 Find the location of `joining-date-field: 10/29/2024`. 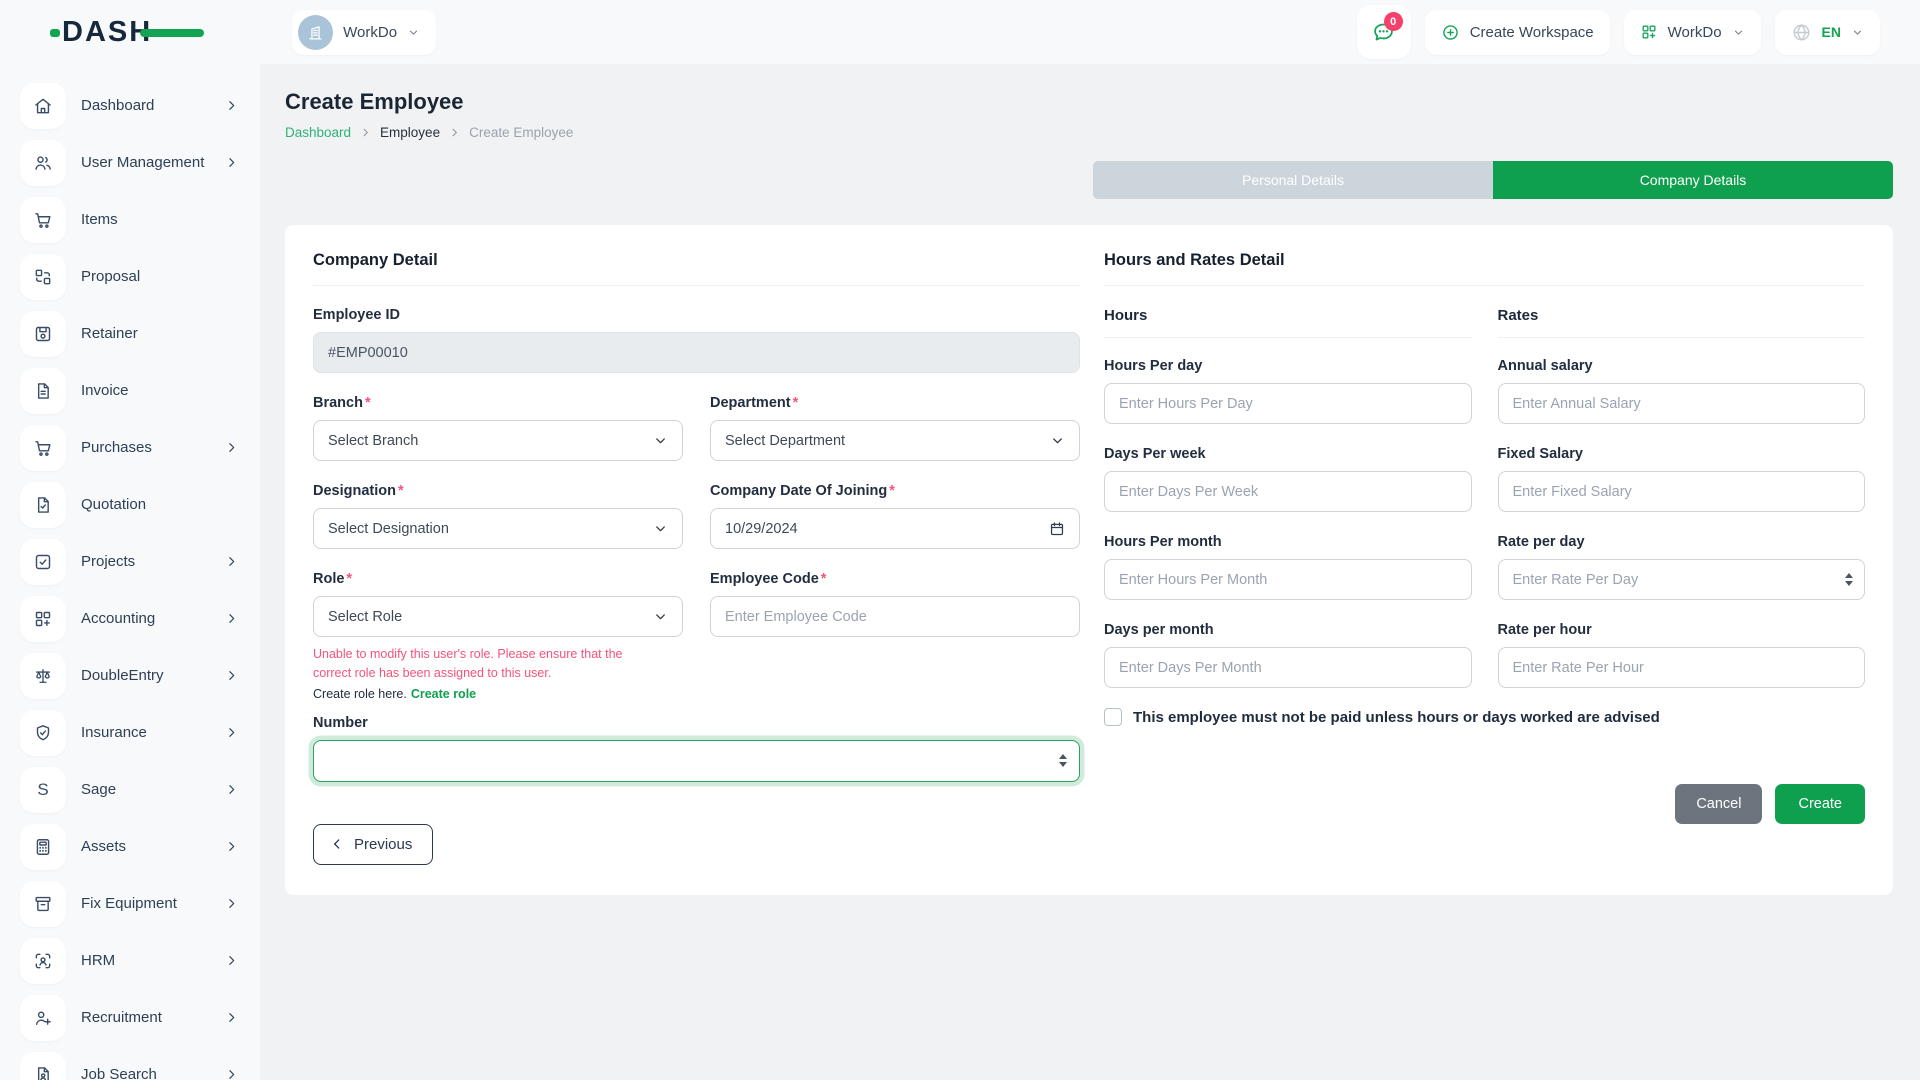

joining-date-field: 10/29/2024 is located at coordinates (895, 528).